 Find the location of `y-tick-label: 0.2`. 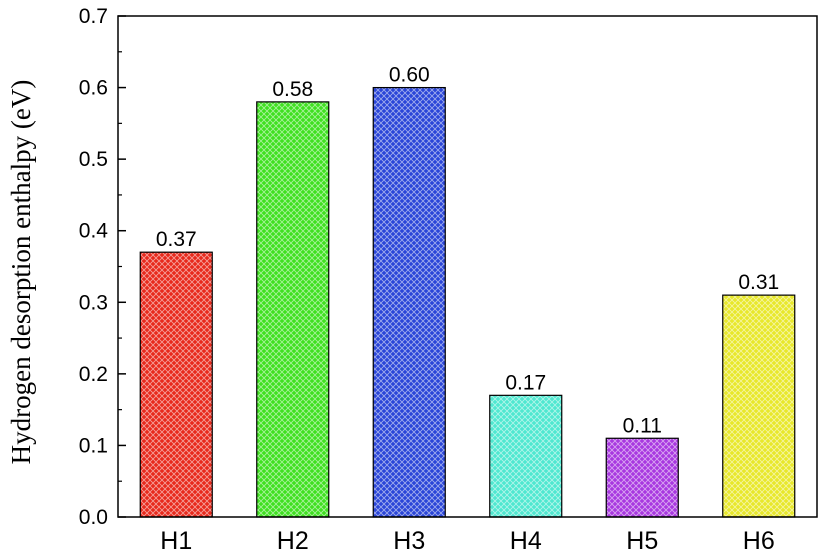

y-tick-label: 0.2 is located at coordinates (93, 374).